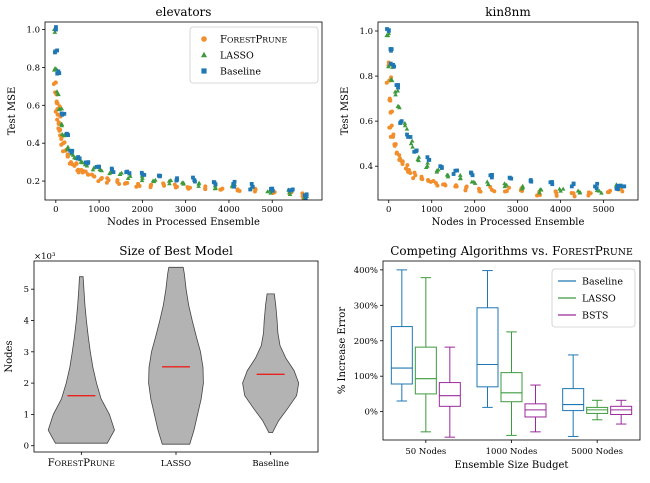 The image size is (650, 483). I want to click on x-tick-label: 1000, so click(99, 210).